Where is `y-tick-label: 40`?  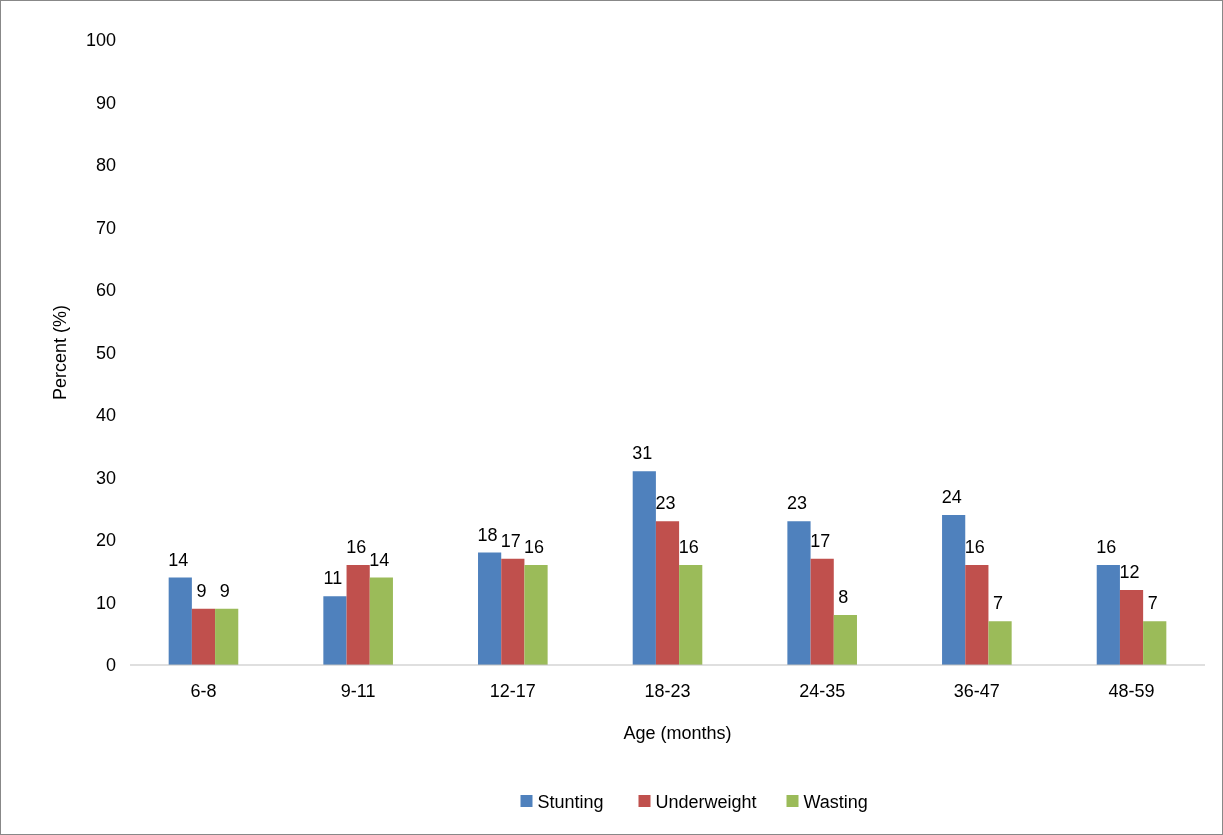 y-tick-label: 40 is located at coordinates (105, 415).